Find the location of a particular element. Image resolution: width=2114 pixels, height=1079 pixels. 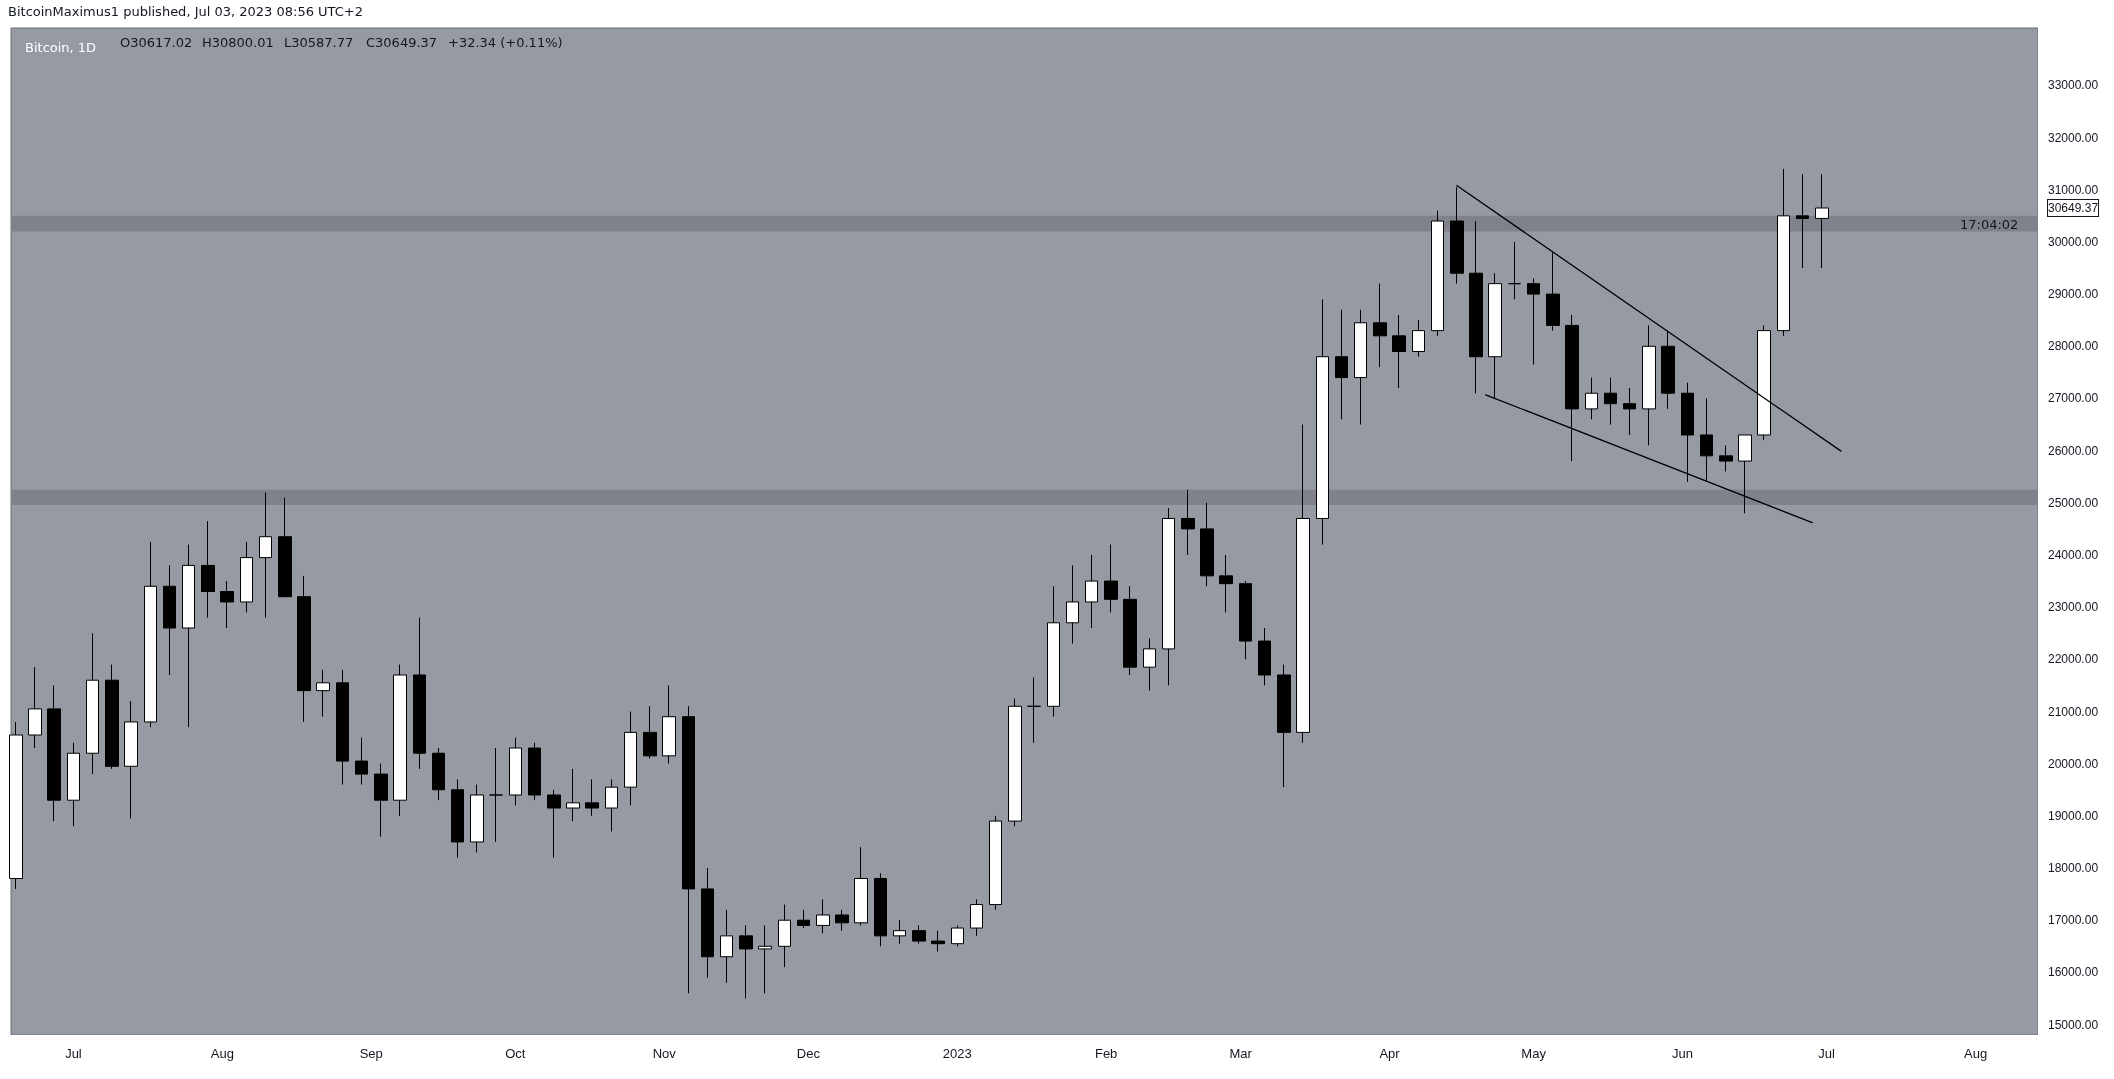

x-tick-label: 2023 is located at coordinates (957, 1053).